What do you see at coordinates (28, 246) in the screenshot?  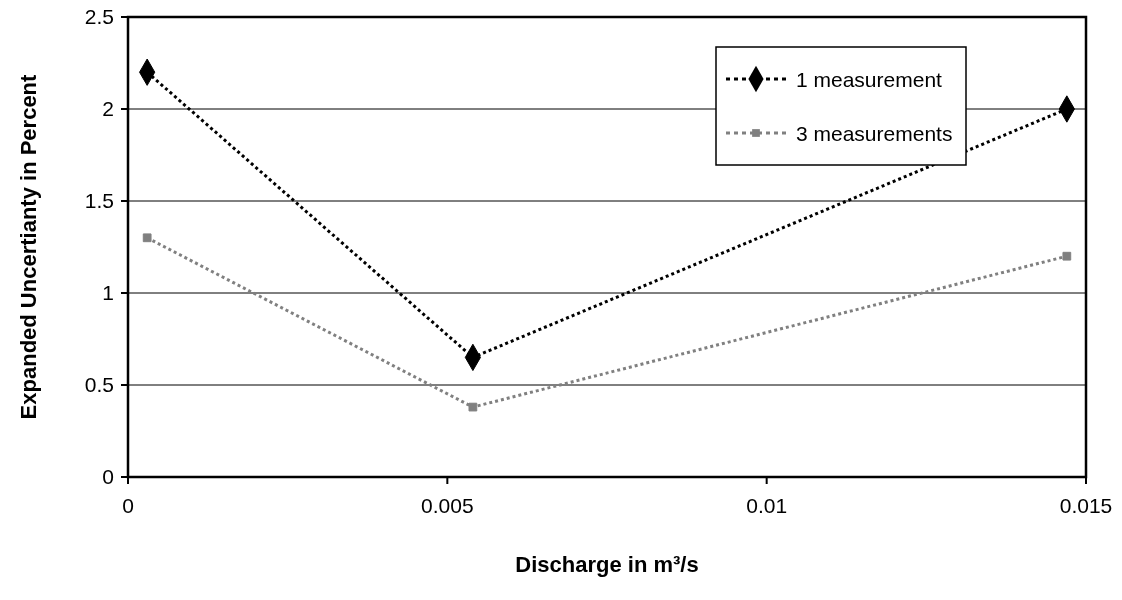 I see `y-axis-title: Expanded Uncertianty in Percent` at bounding box center [28, 246].